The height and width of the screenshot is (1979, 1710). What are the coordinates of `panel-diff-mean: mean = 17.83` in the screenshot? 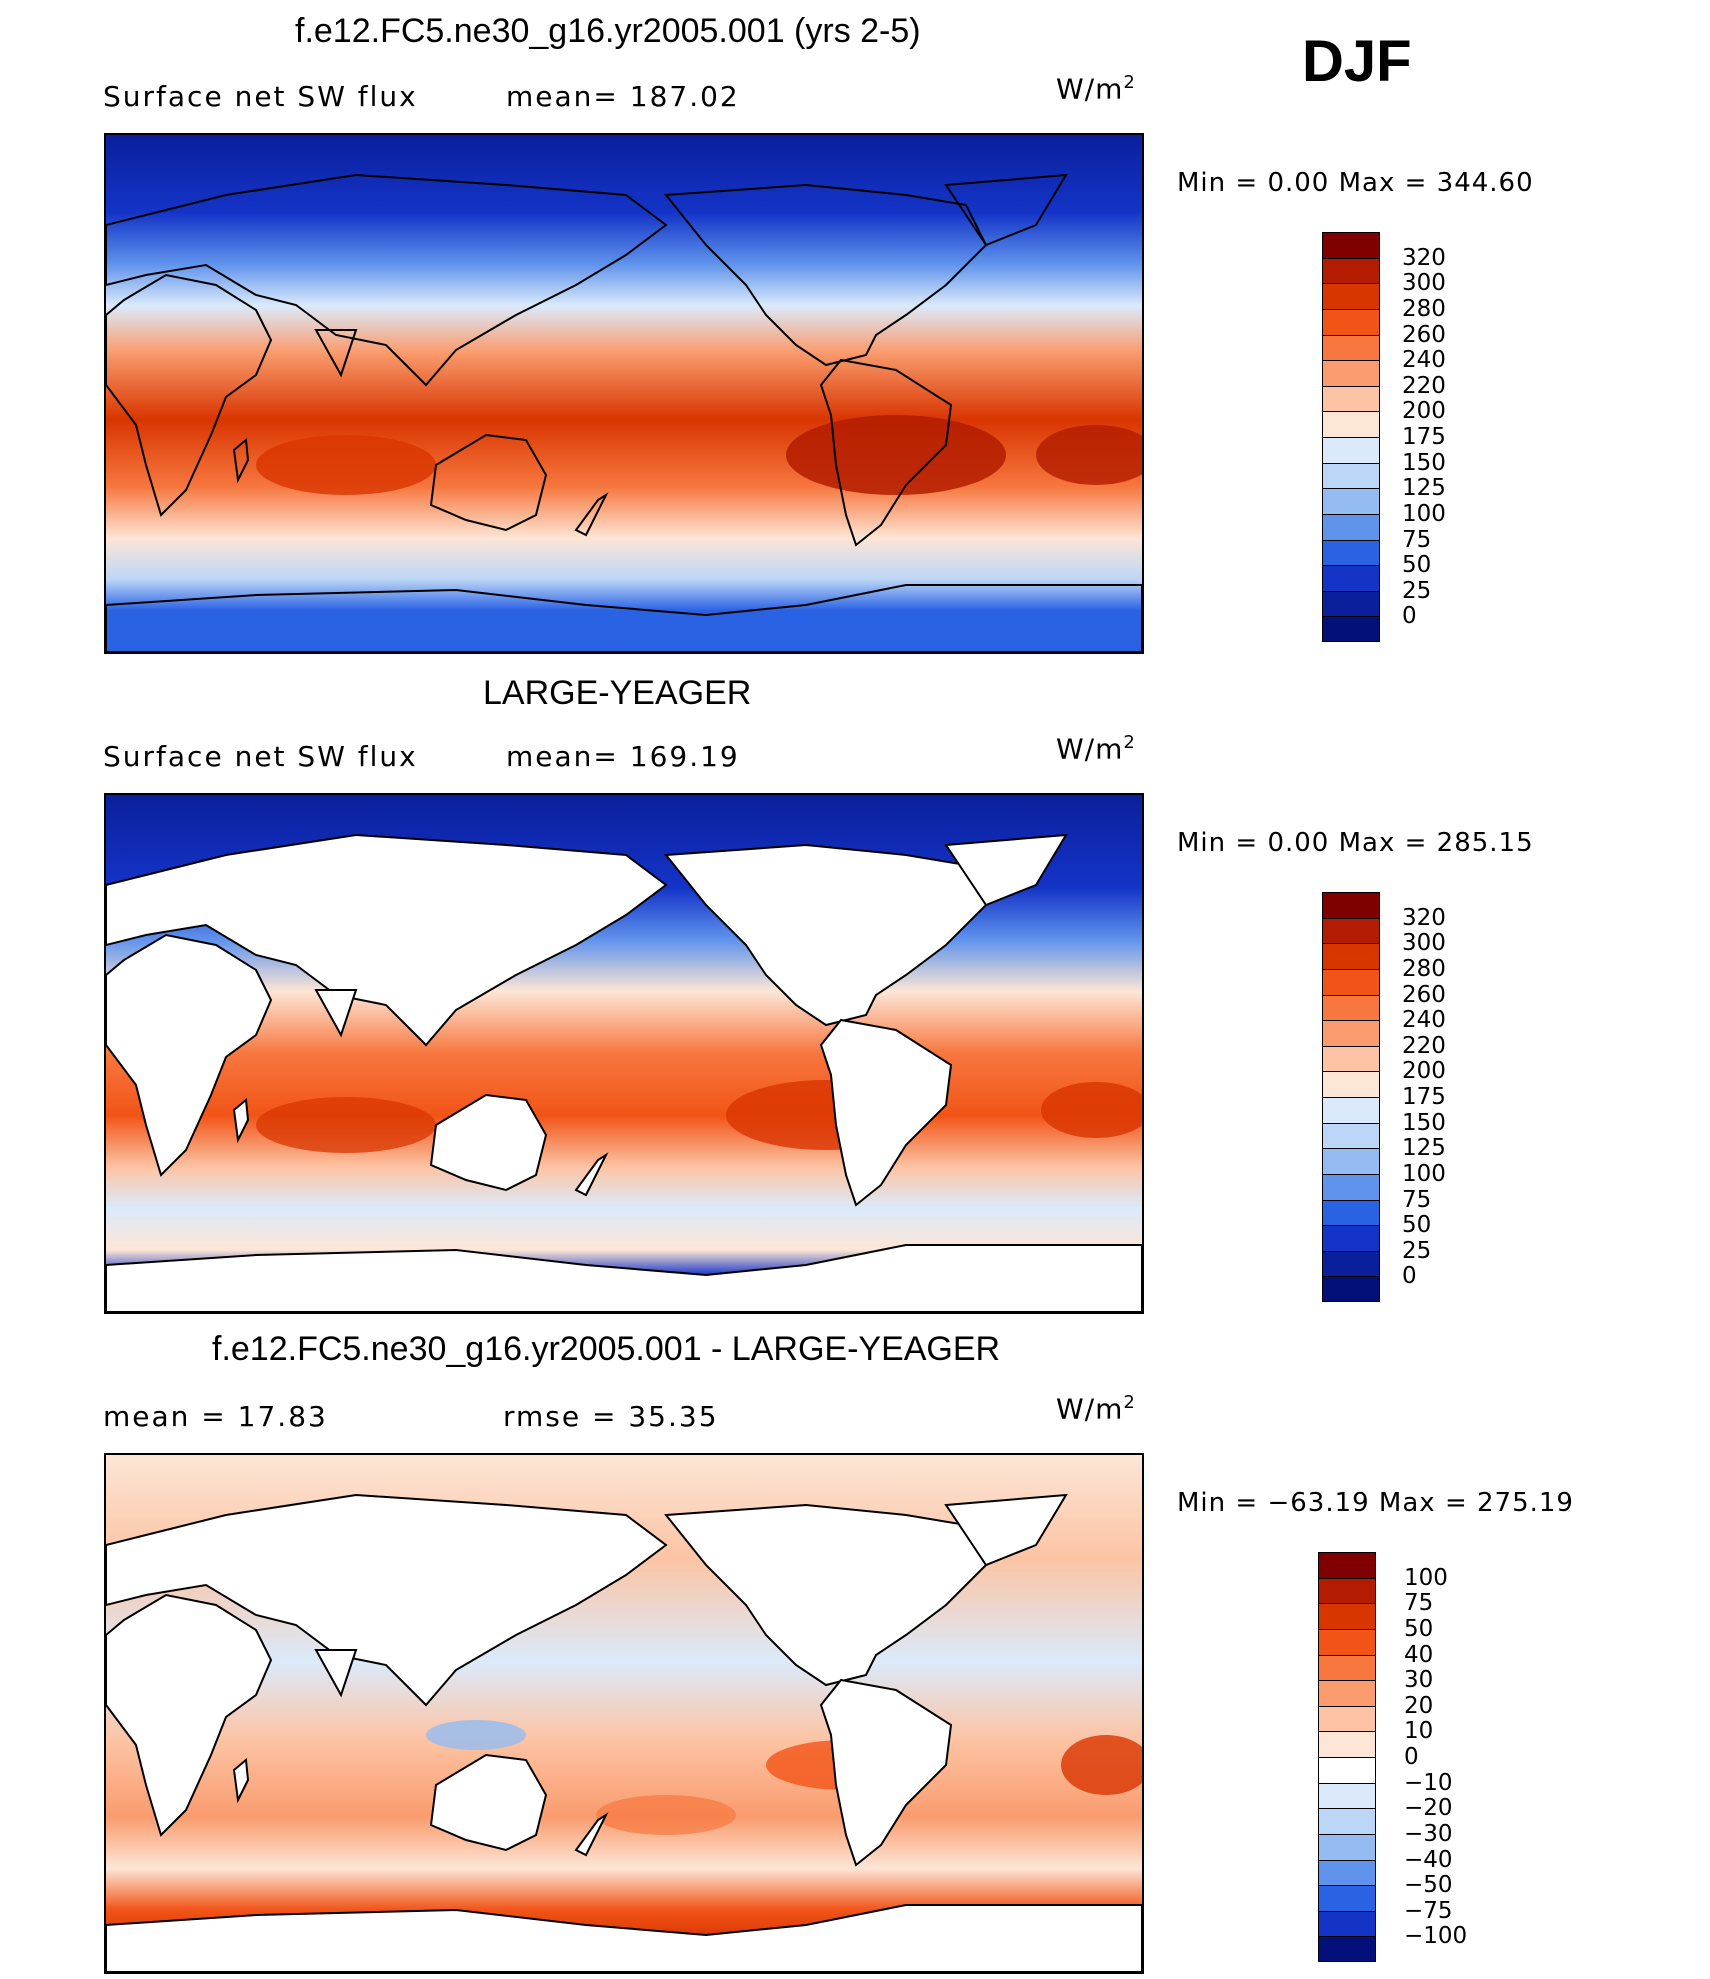 It's located at (215, 1416).